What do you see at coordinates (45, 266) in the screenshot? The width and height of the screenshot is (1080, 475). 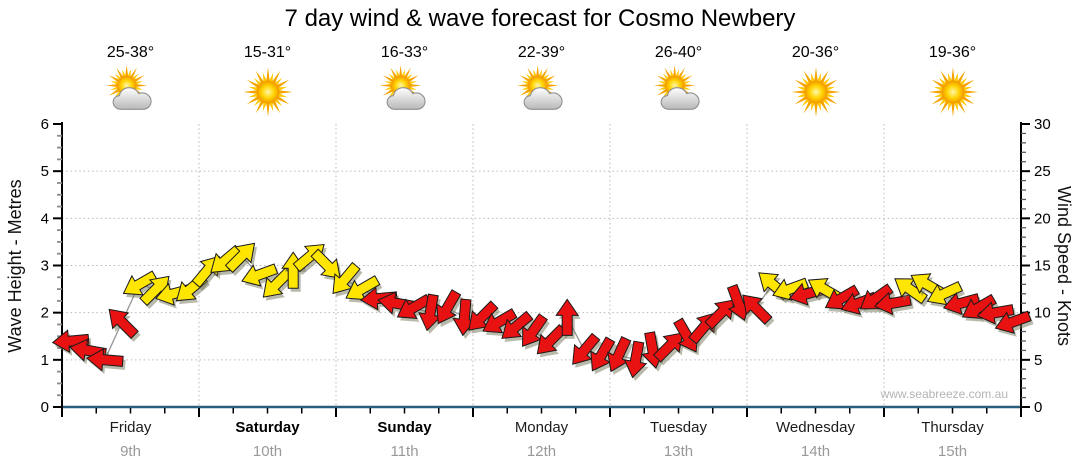 I see `left-tick-label: 3` at bounding box center [45, 266].